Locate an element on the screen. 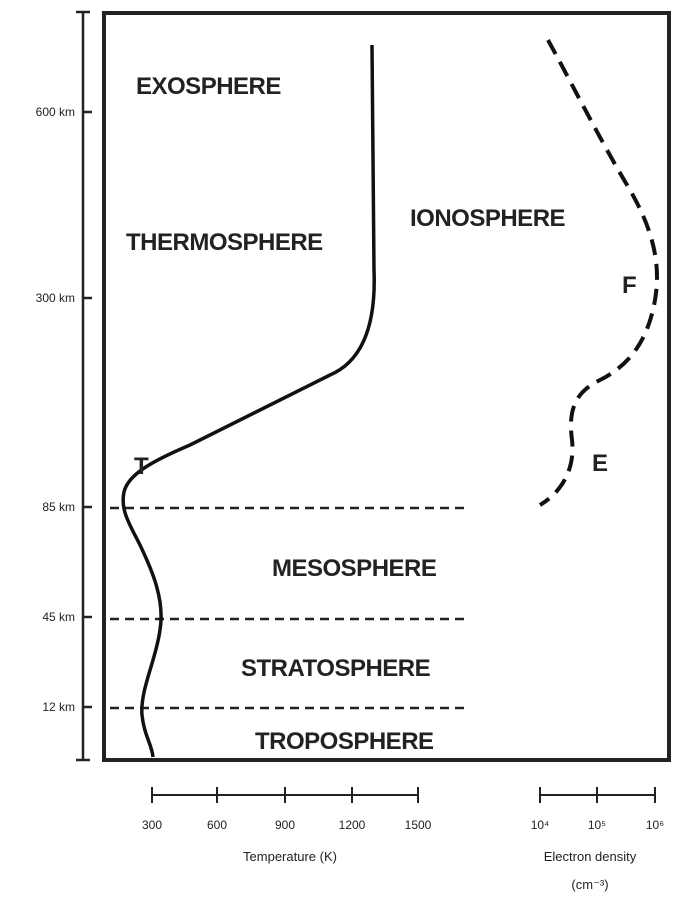 The width and height of the screenshot is (673, 909). altitude-axis is located at coordinates (84, 386).